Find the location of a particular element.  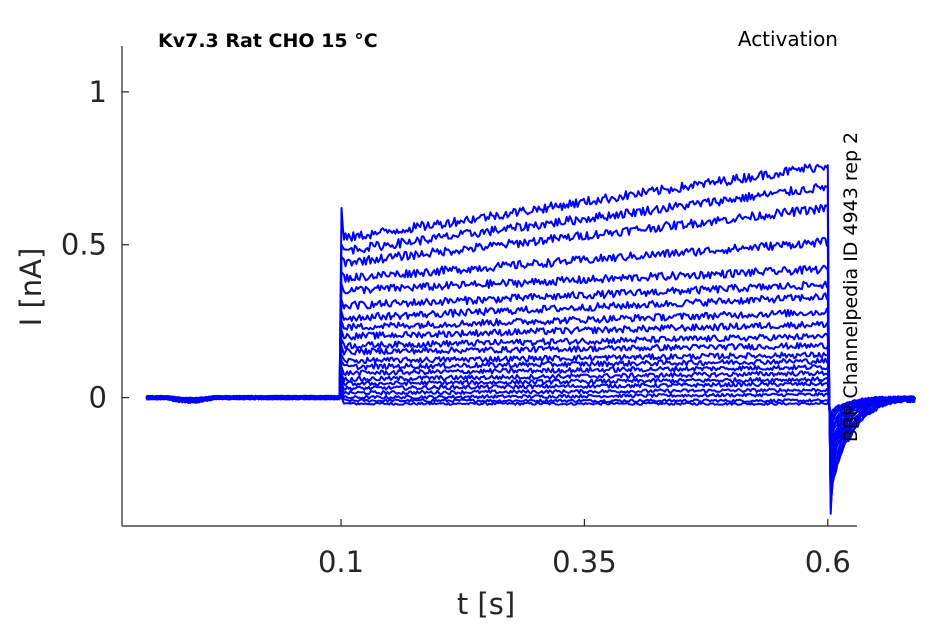

y-tick-label: 0 is located at coordinates (98, 398).